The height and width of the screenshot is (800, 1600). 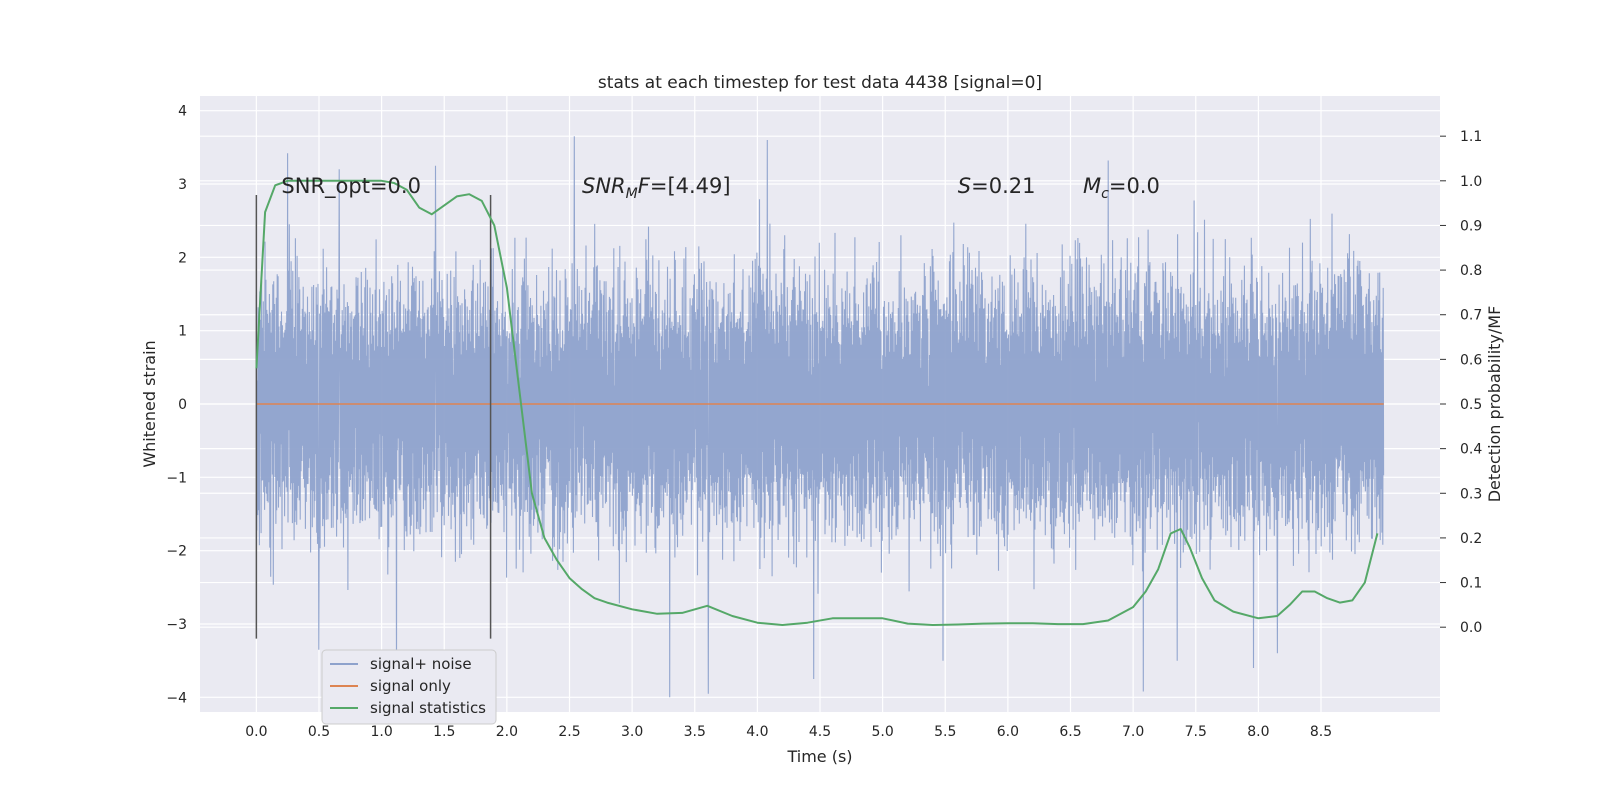 What do you see at coordinates (373, 417) in the screenshot?
I see `vertical-markers` at bounding box center [373, 417].